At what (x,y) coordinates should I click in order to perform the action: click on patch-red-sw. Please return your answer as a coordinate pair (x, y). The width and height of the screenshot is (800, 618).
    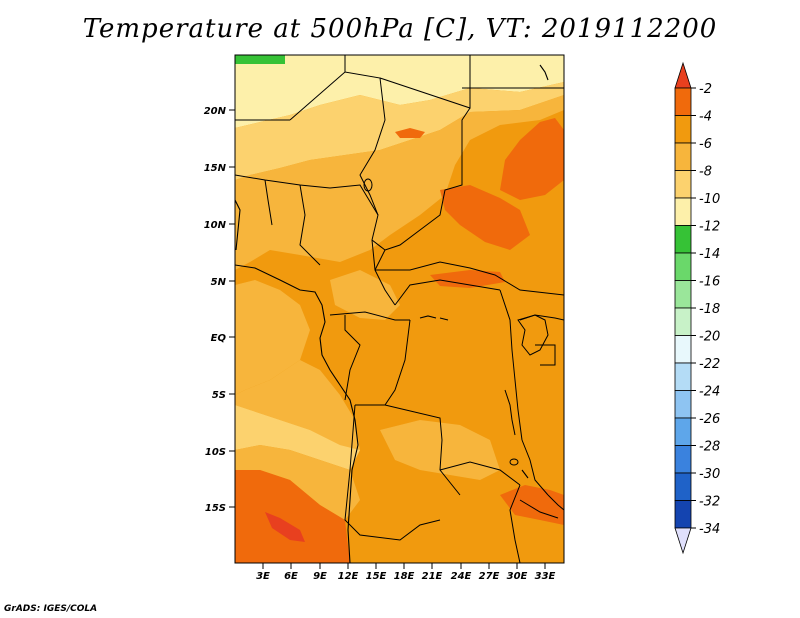
    Looking at the image, I should click on (285, 527).